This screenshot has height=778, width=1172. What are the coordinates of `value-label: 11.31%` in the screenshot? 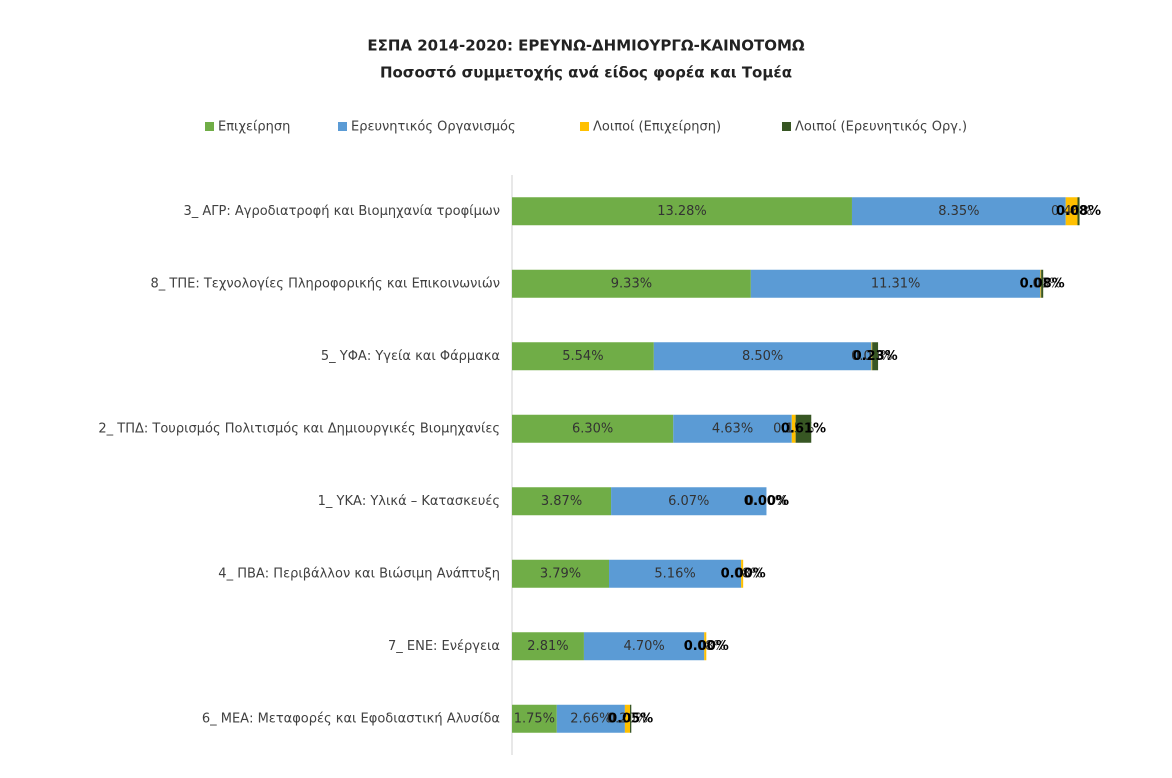 It's located at (896, 283).